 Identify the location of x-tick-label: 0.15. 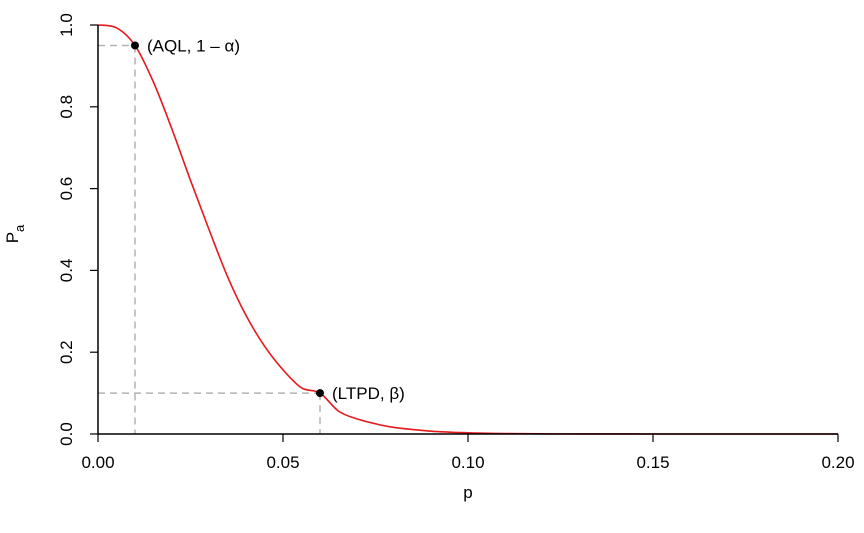
(652, 462).